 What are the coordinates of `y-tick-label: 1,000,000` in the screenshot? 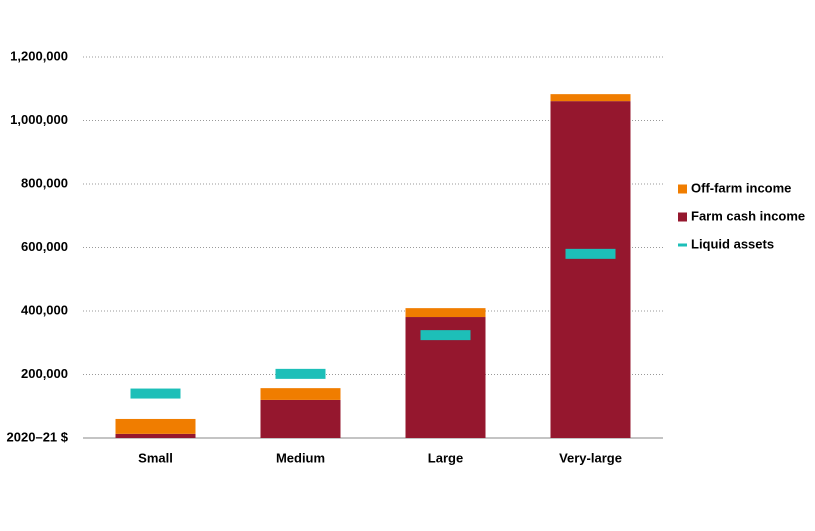 It's located at (39, 119).